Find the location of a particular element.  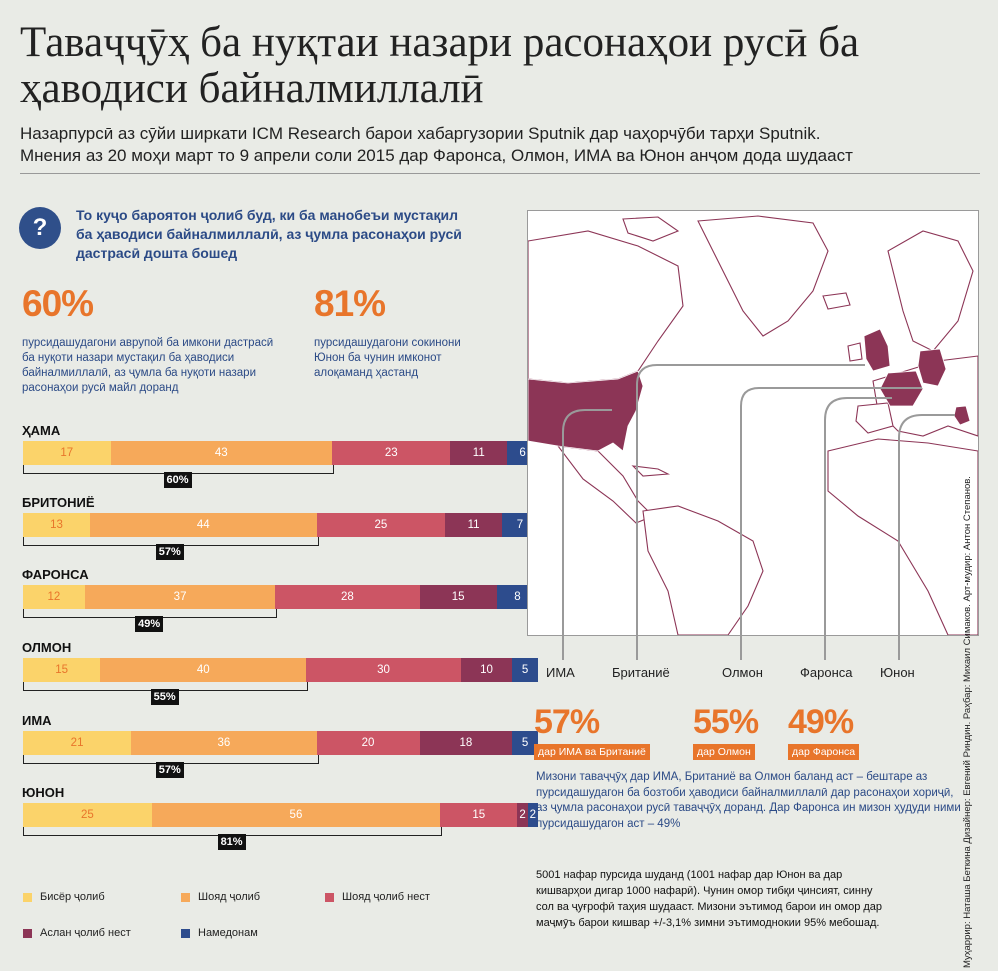

callout-line-uk is located at coordinates (750, 512).